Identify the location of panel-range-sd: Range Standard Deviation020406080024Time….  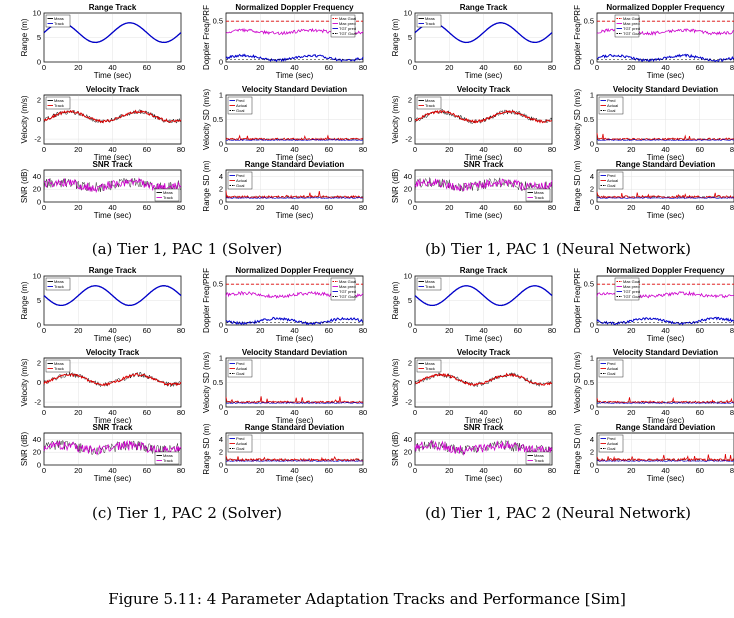
(653, 453).